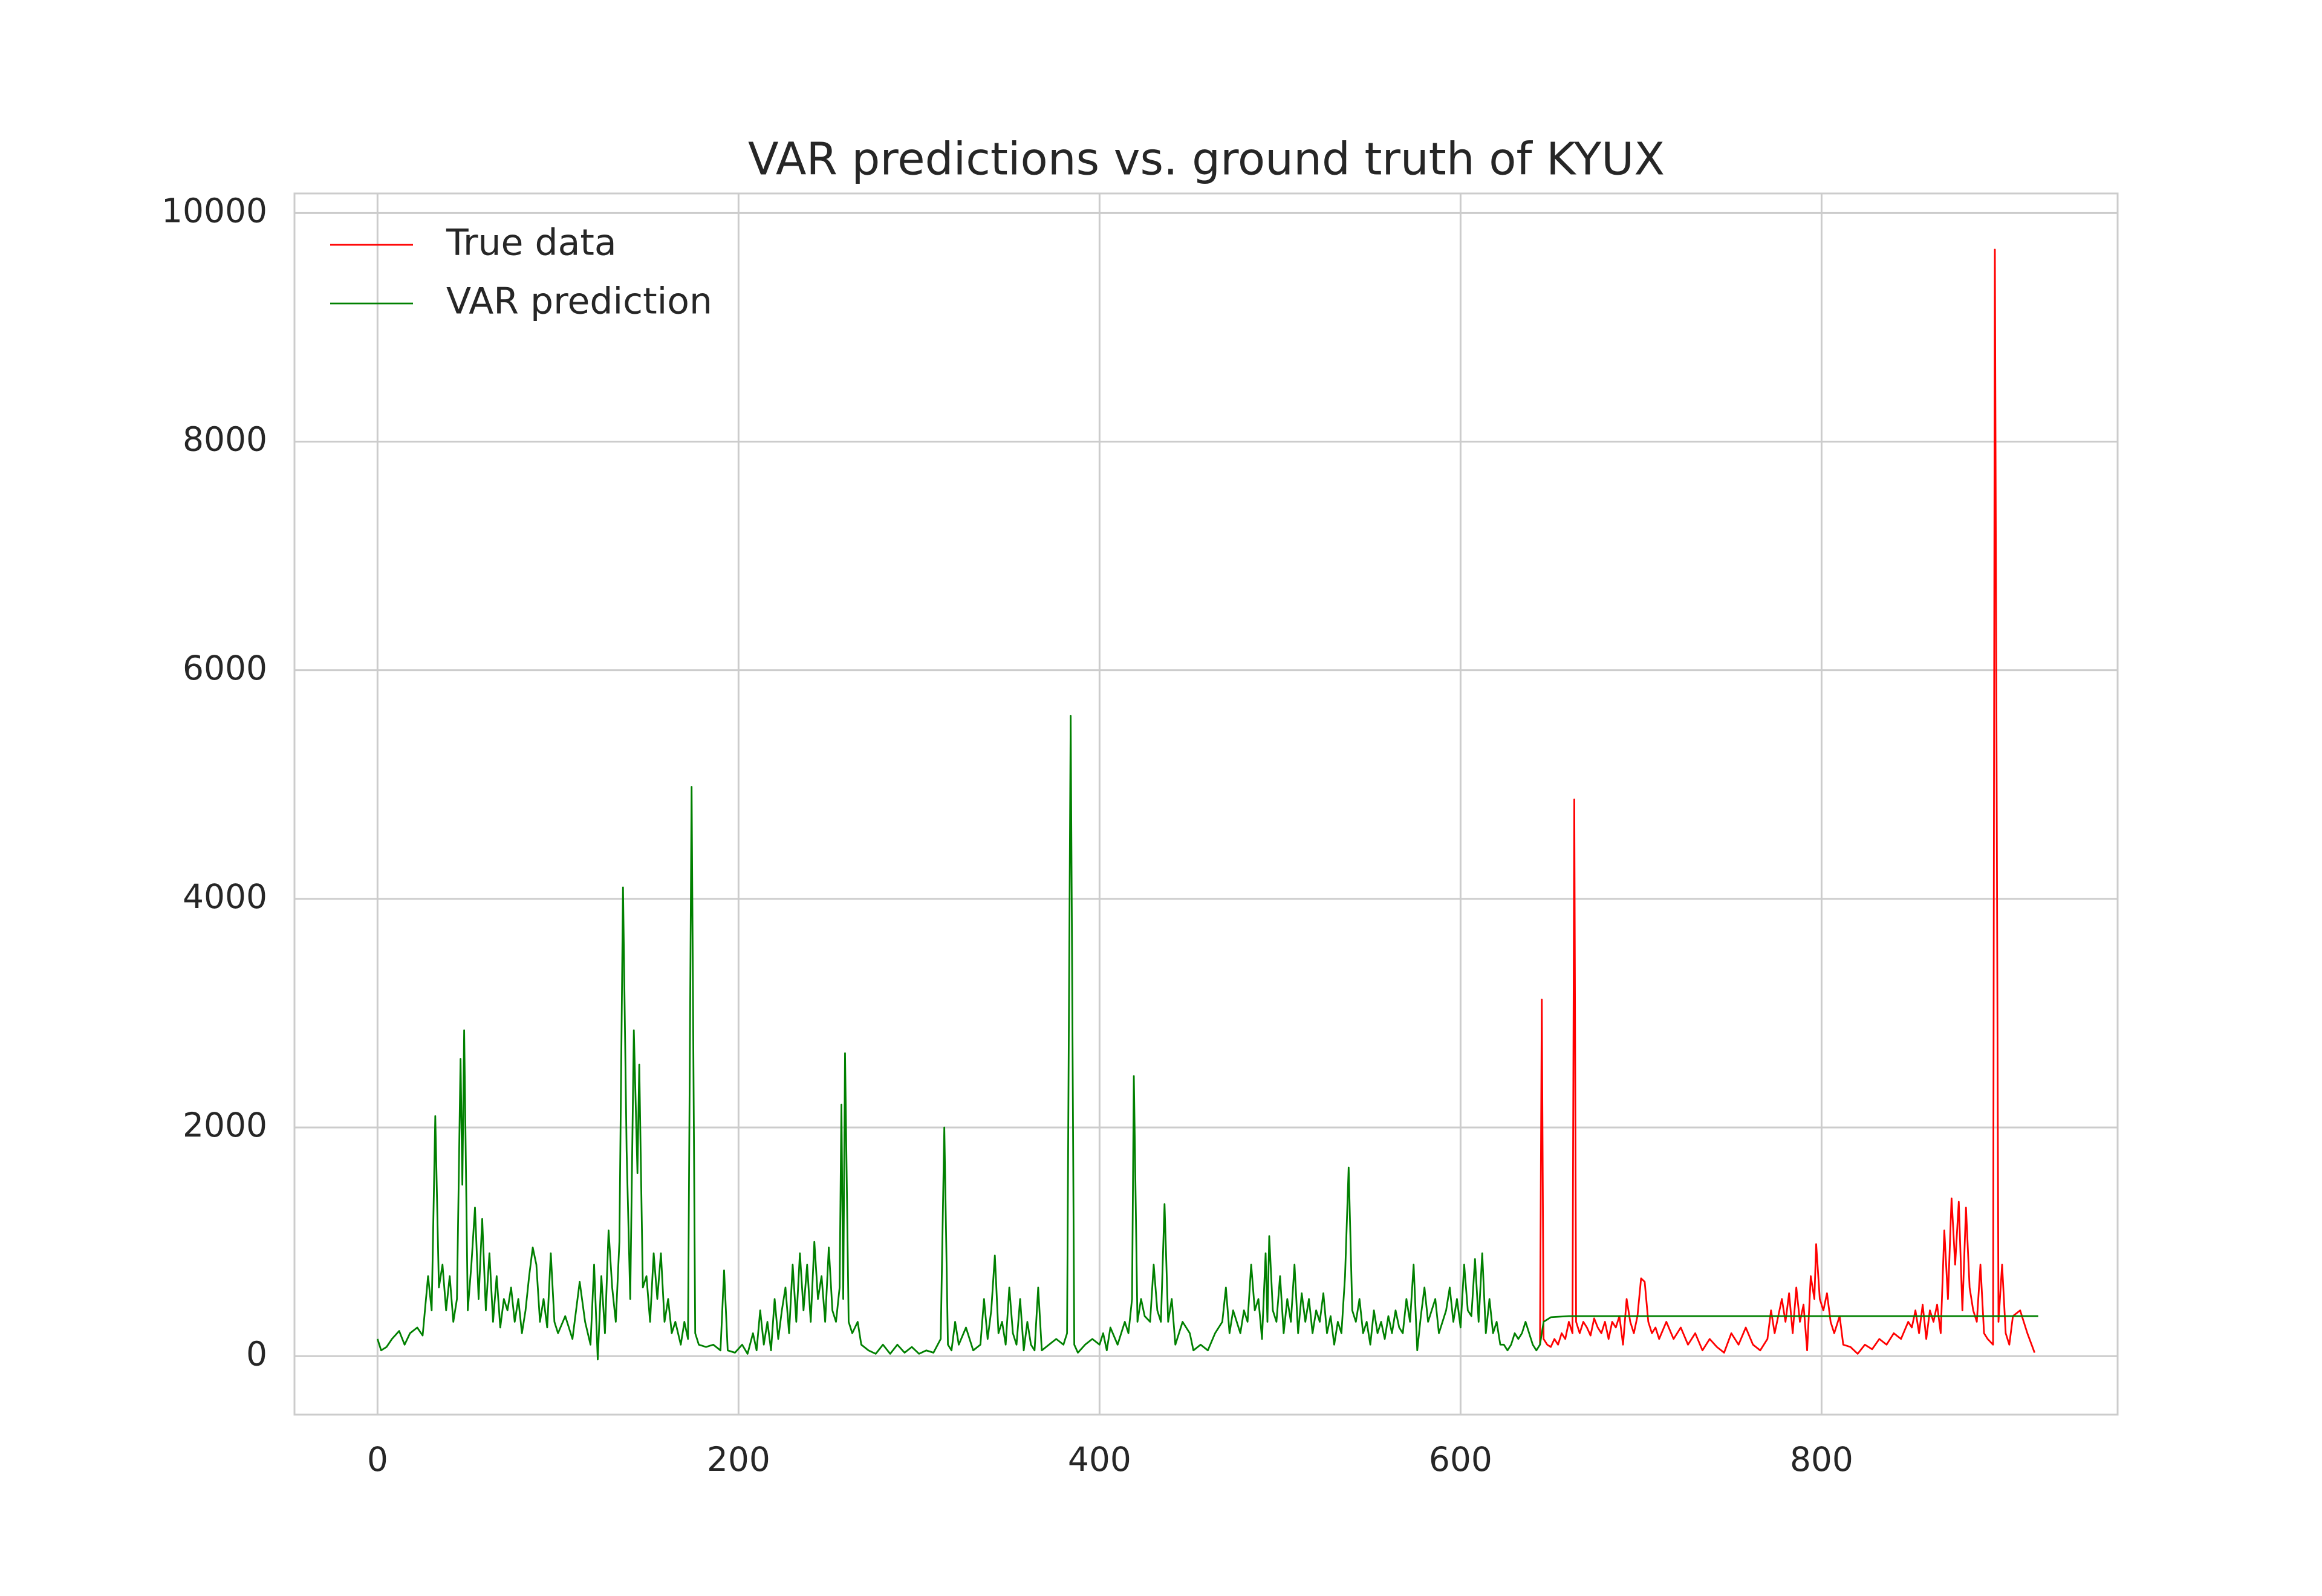  Describe the element at coordinates (225, 1125) in the screenshot. I see `y-tick-label: 2000` at that location.